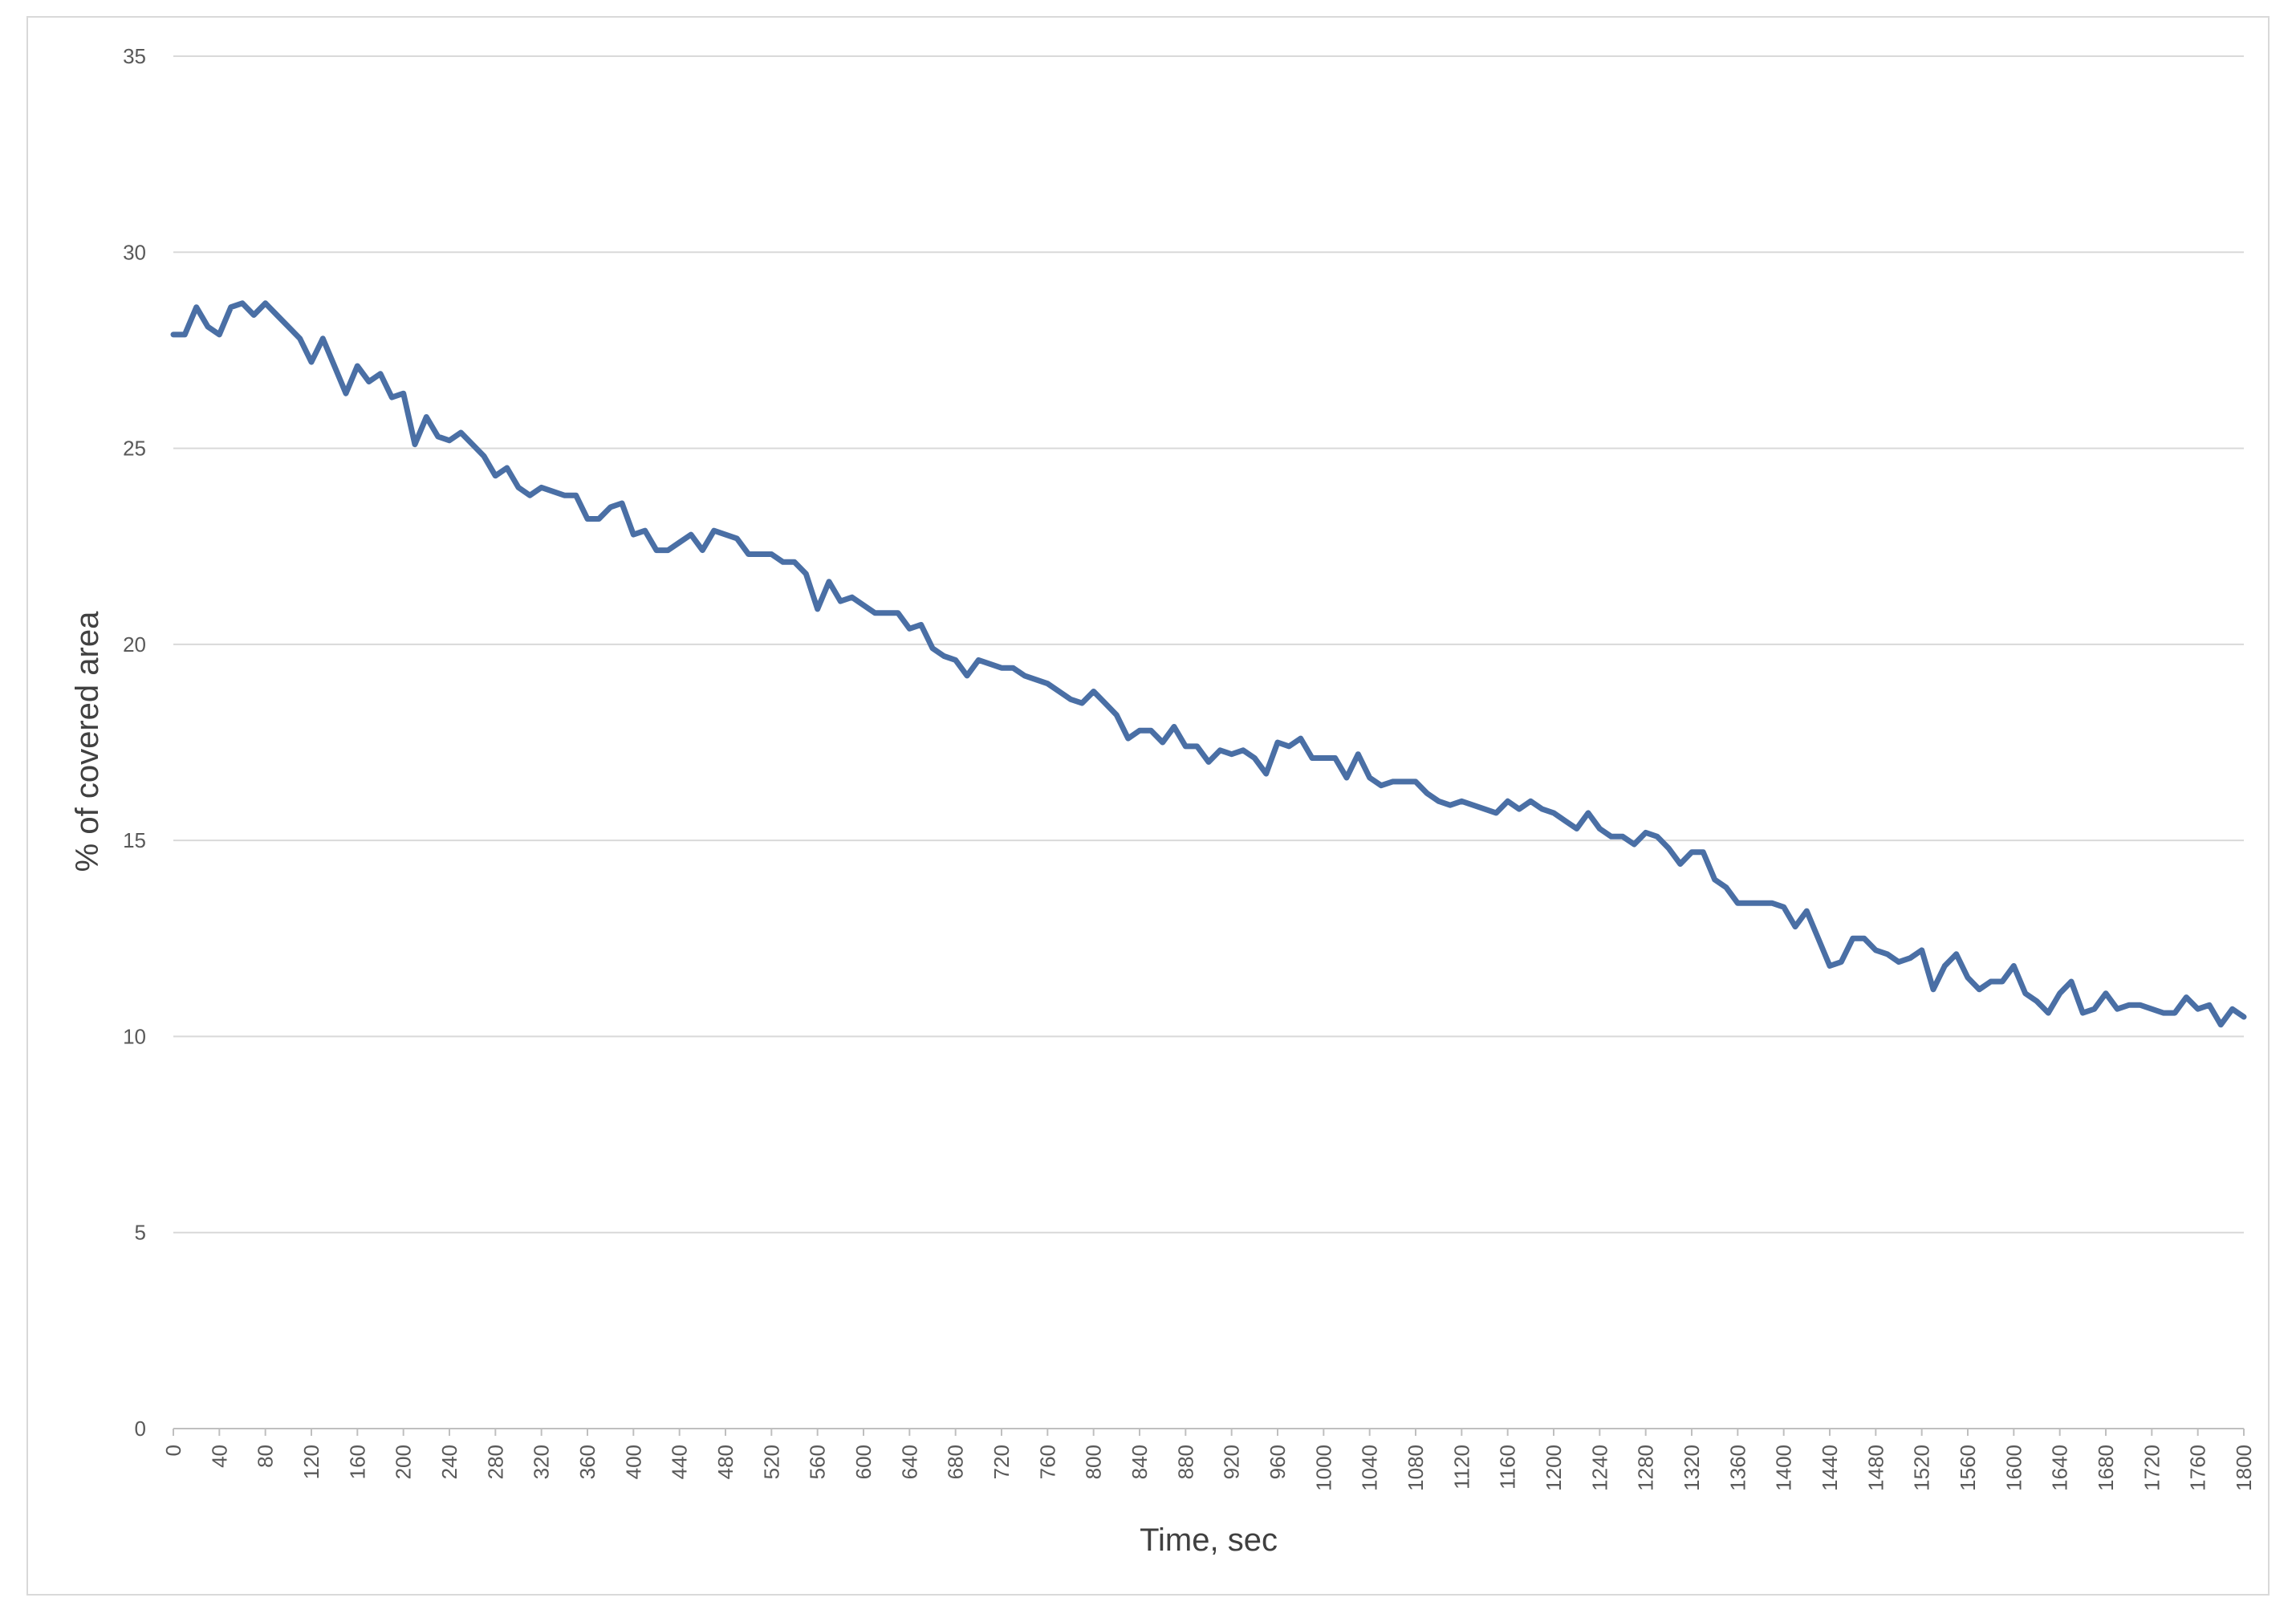  Describe the element at coordinates (1232, 1462) in the screenshot. I see `x-tick-label: 920` at that location.